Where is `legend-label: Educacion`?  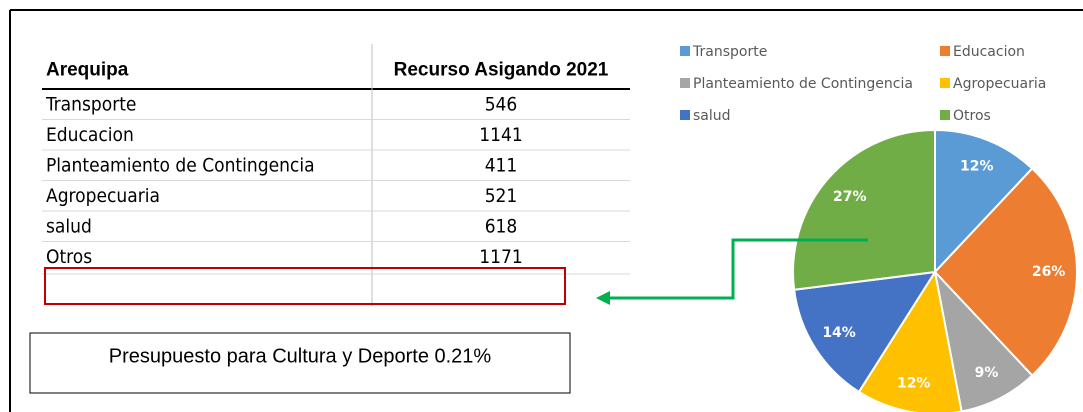 legend-label: Educacion is located at coordinates (989, 52).